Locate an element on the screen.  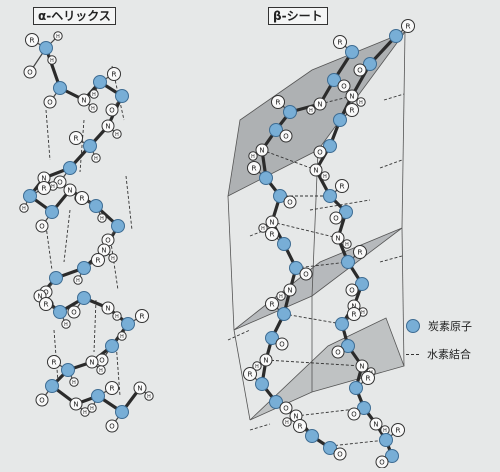
legend-hbond-label: 水素結合 is located at coordinates (449, 354).